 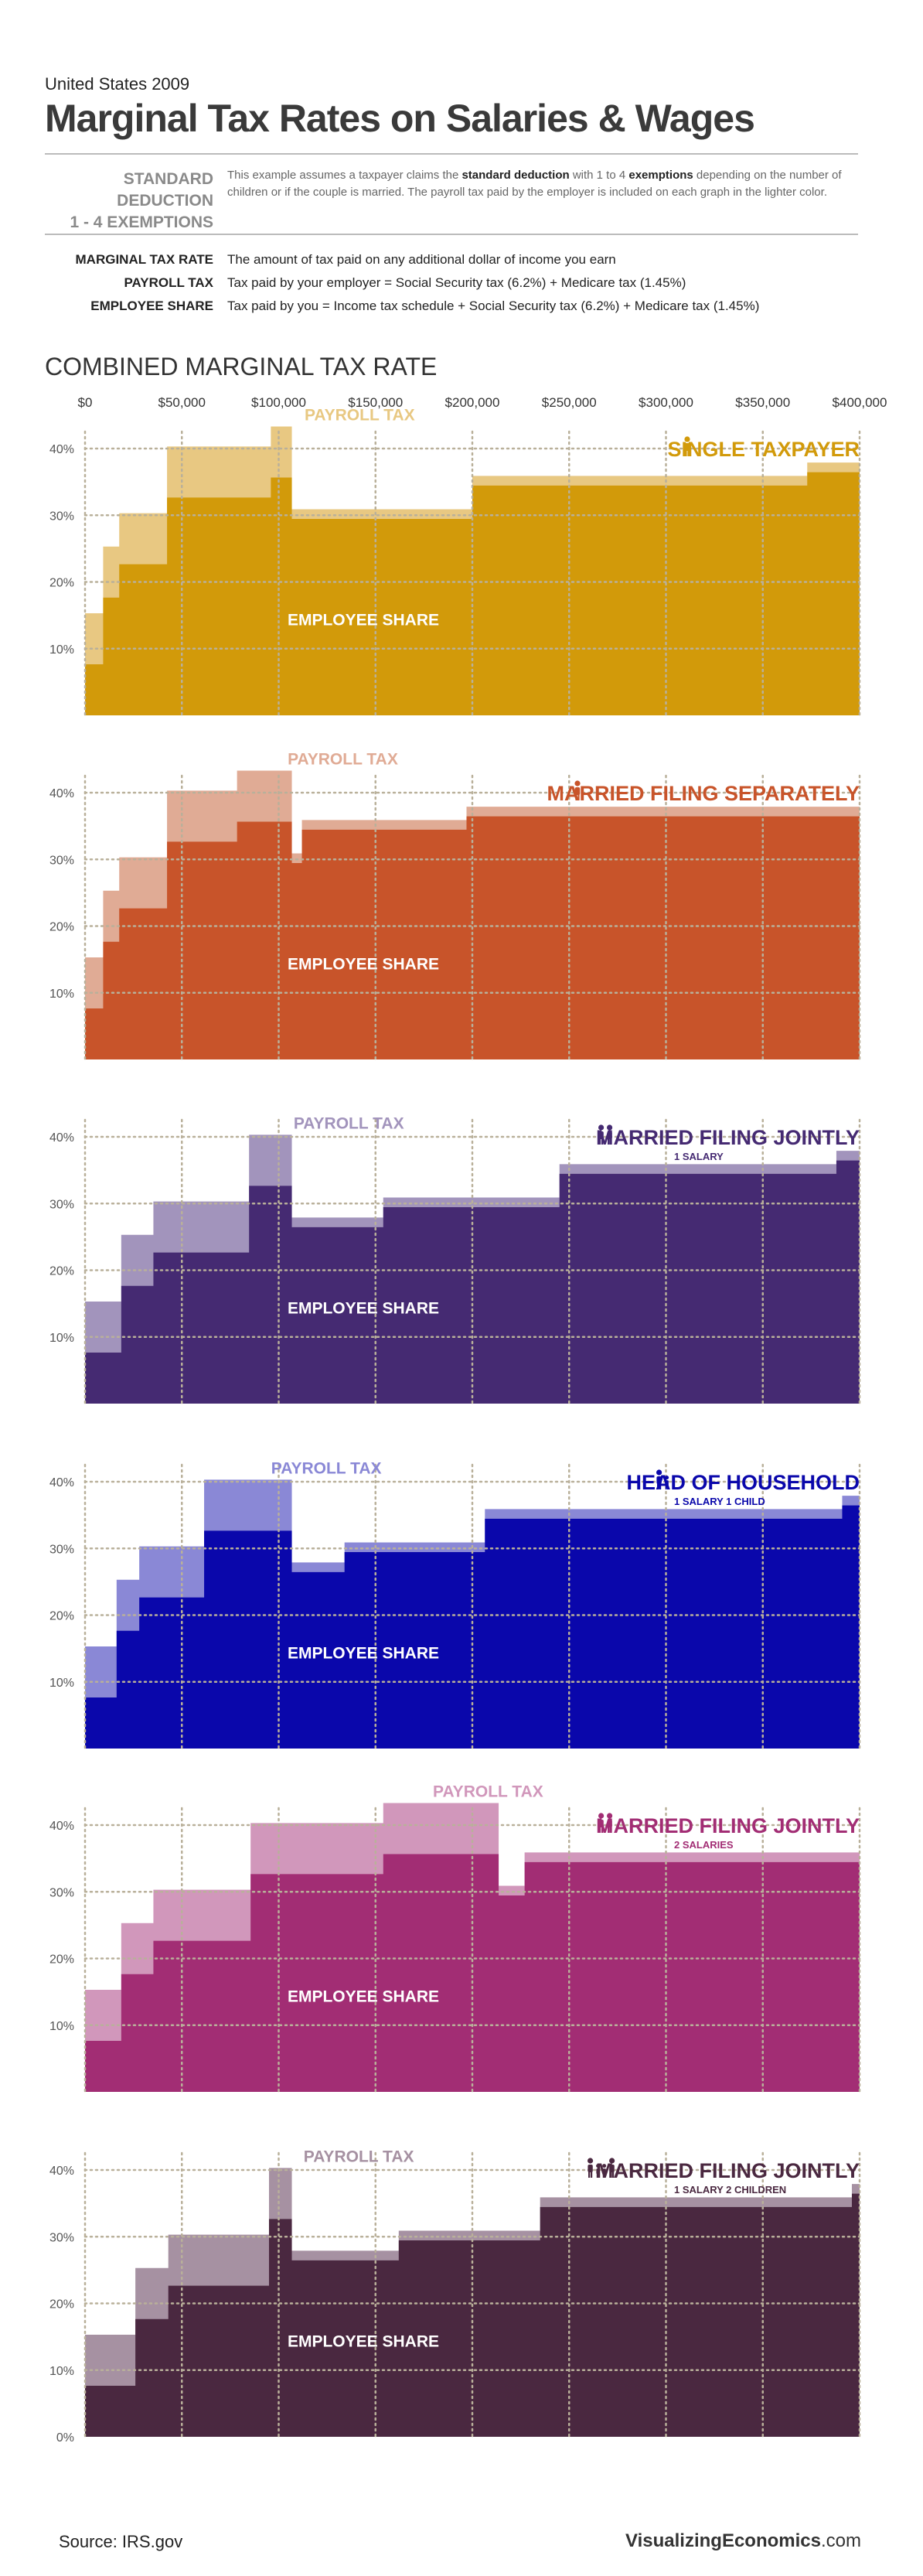 I want to click on x-tick-label: $400,000, so click(x=860, y=402).